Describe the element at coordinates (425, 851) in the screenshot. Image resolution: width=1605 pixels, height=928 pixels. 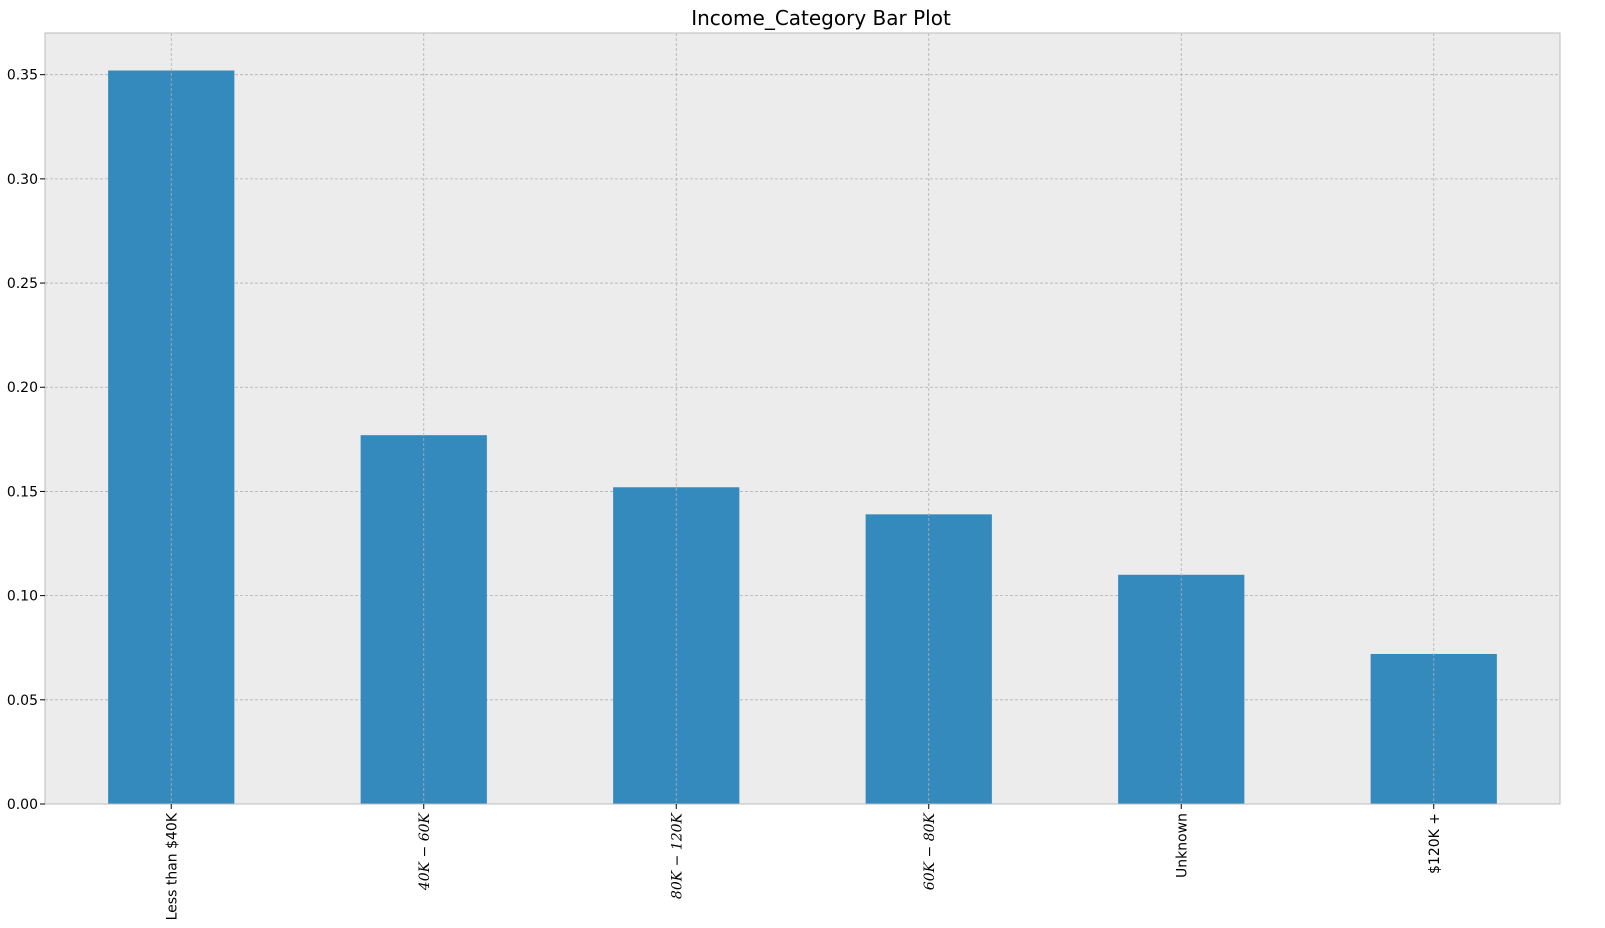
I see `x-tick-label: 40K − 60K` at that location.